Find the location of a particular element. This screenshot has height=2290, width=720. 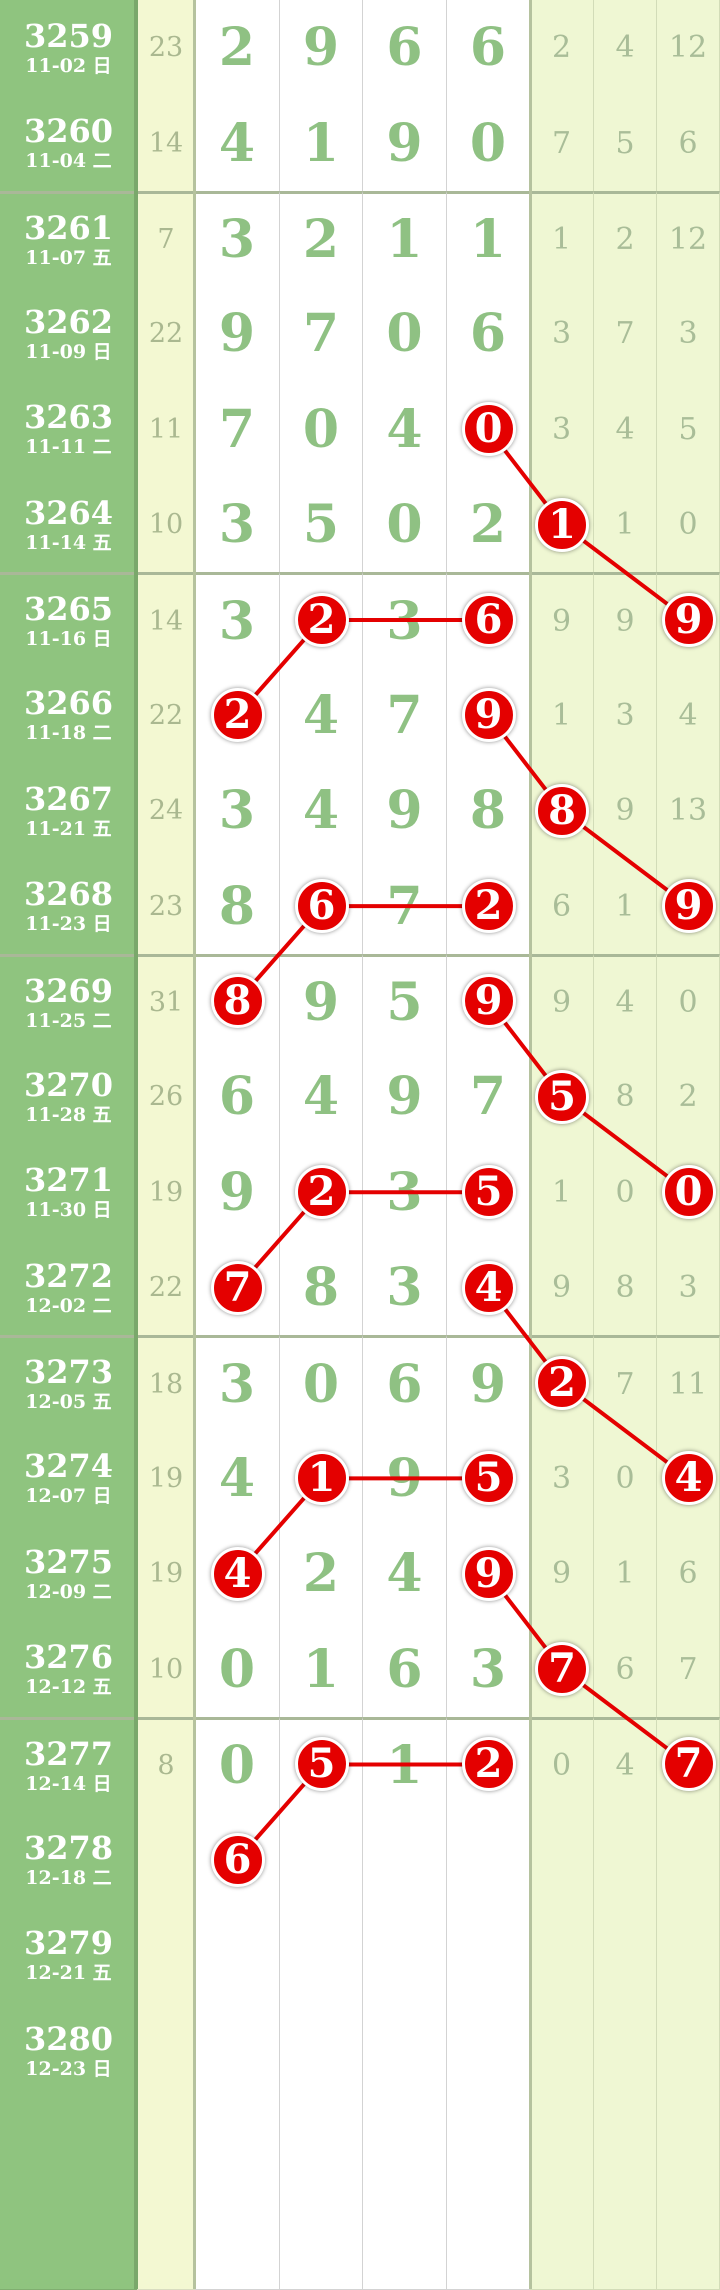

digit-cell: 1 is located at coordinates (405, 1765).